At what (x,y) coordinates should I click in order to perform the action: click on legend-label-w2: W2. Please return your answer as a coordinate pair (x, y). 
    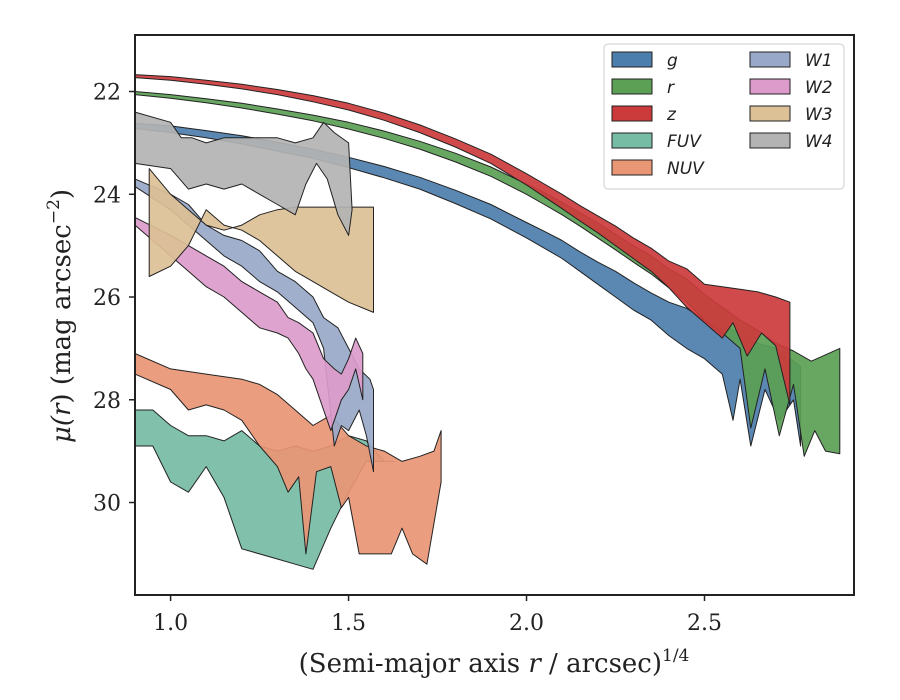
    Looking at the image, I should click on (819, 88).